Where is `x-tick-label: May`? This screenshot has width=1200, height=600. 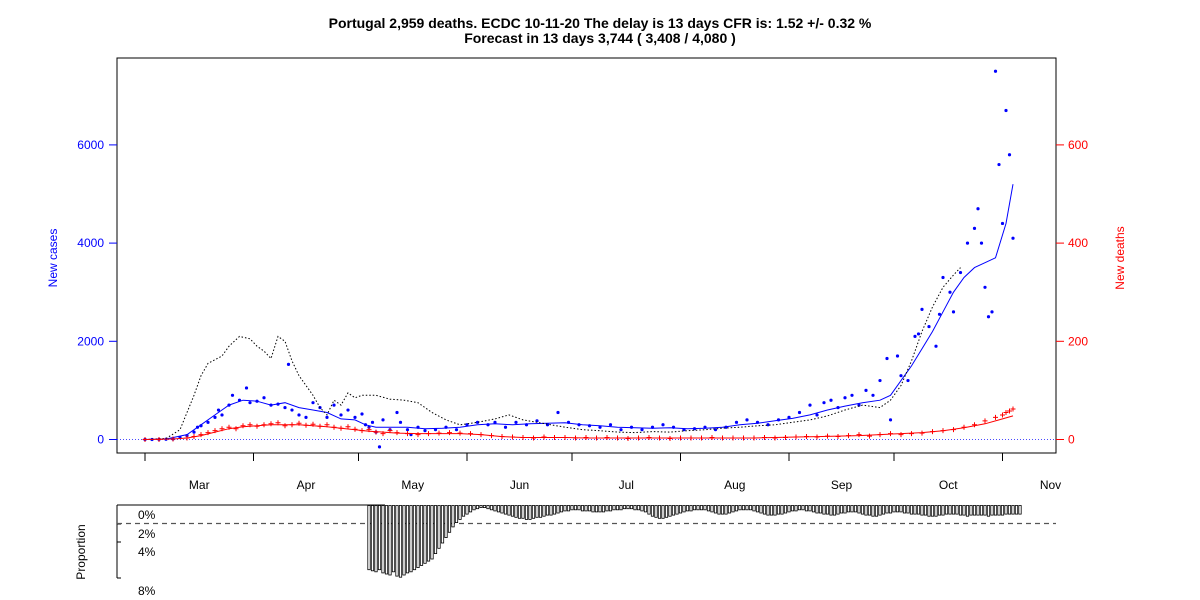
x-tick-label: May is located at coordinates (412, 485).